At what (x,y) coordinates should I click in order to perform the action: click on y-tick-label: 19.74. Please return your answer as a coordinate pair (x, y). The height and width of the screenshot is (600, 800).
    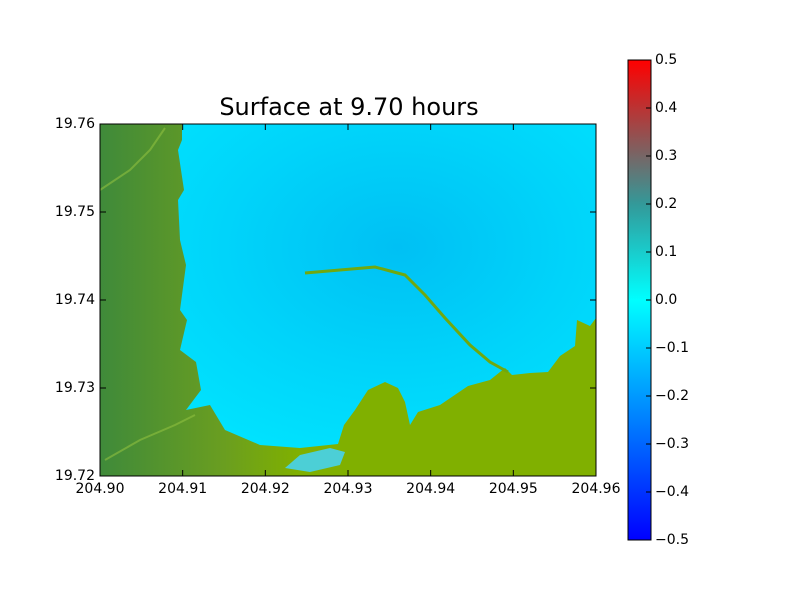
    Looking at the image, I should click on (75, 300).